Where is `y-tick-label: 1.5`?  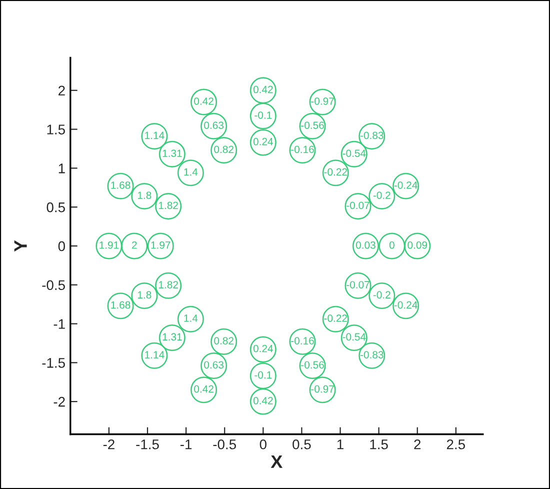 y-tick-label: 1.5 is located at coordinates (56, 129).